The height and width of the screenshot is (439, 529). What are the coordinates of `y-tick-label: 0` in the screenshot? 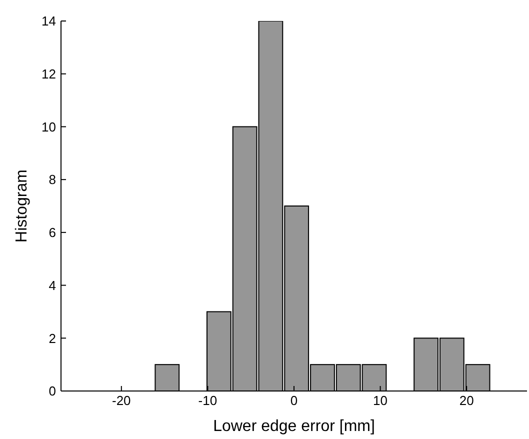 It's located at (52, 391).